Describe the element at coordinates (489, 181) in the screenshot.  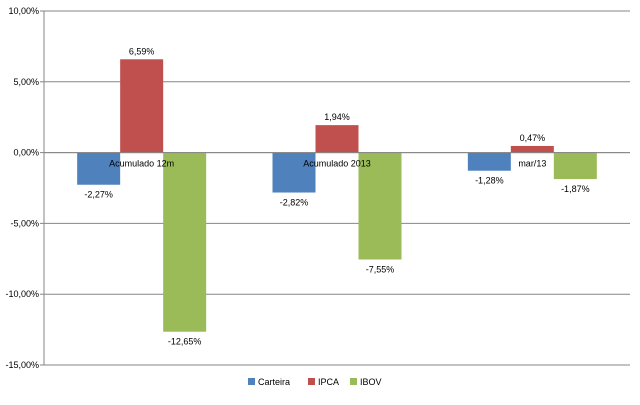
I see `data-label-carteira-mar-13: -1,28%` at that location.